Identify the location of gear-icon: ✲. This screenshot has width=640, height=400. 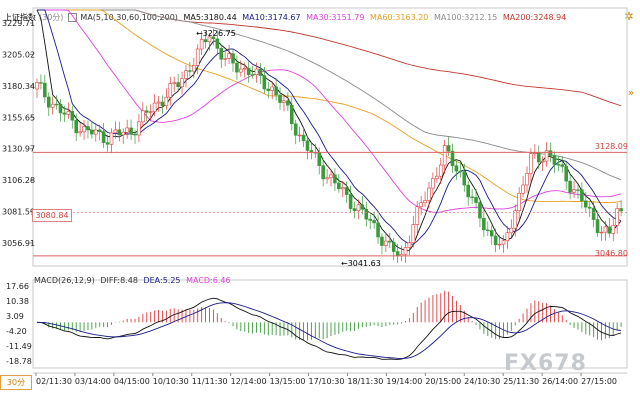
(629, 16).